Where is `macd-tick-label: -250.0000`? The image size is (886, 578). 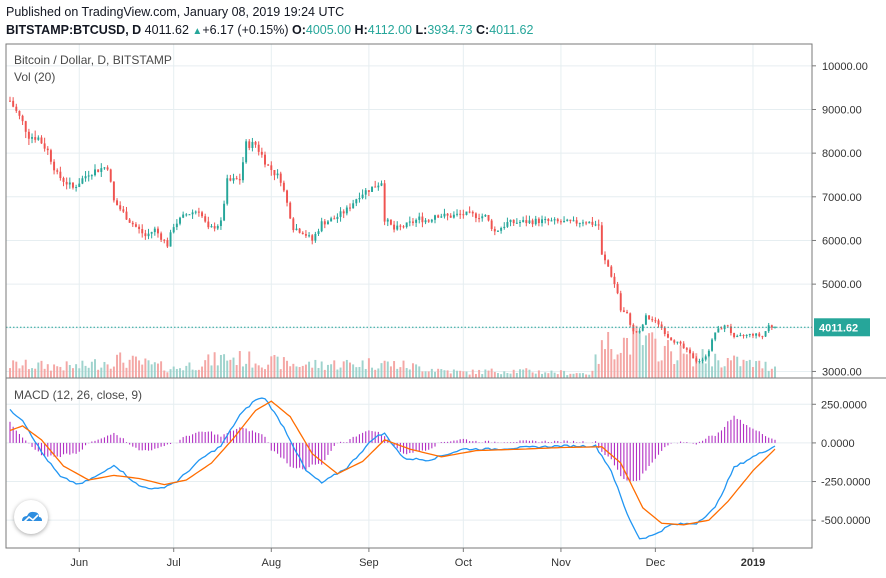 macd-tick-label: -250.0000 is located at coordinates (846, 483).